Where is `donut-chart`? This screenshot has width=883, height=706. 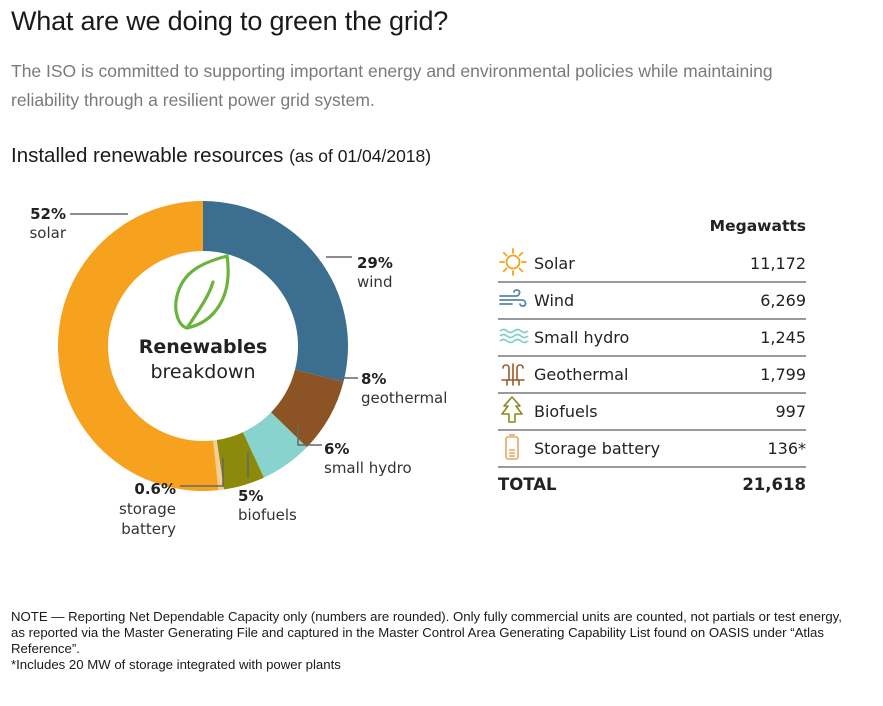 donut-chart is located at coordinates (208, 346).